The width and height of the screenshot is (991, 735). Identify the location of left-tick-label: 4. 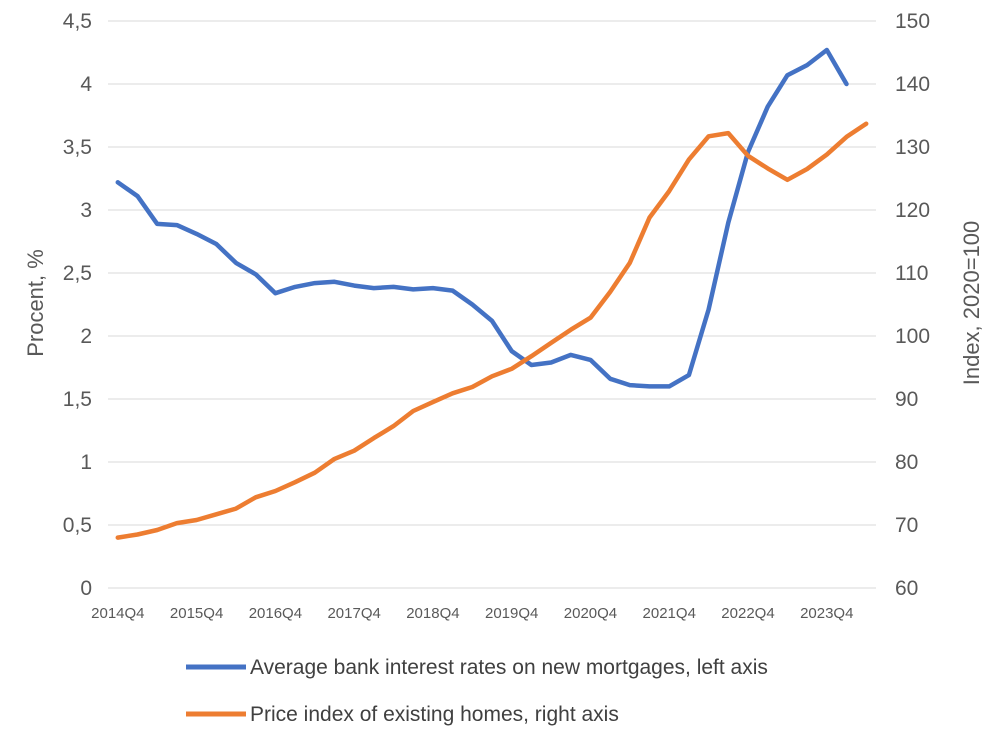
(86, 84).